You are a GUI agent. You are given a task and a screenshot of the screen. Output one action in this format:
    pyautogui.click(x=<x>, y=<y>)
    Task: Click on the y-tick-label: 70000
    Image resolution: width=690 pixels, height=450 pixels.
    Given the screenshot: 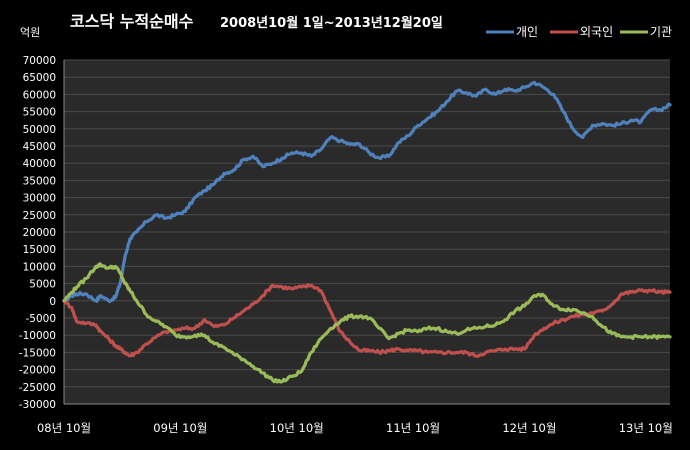 What is the action you would take?
    pyautogui.click(x=39, y=61)
    